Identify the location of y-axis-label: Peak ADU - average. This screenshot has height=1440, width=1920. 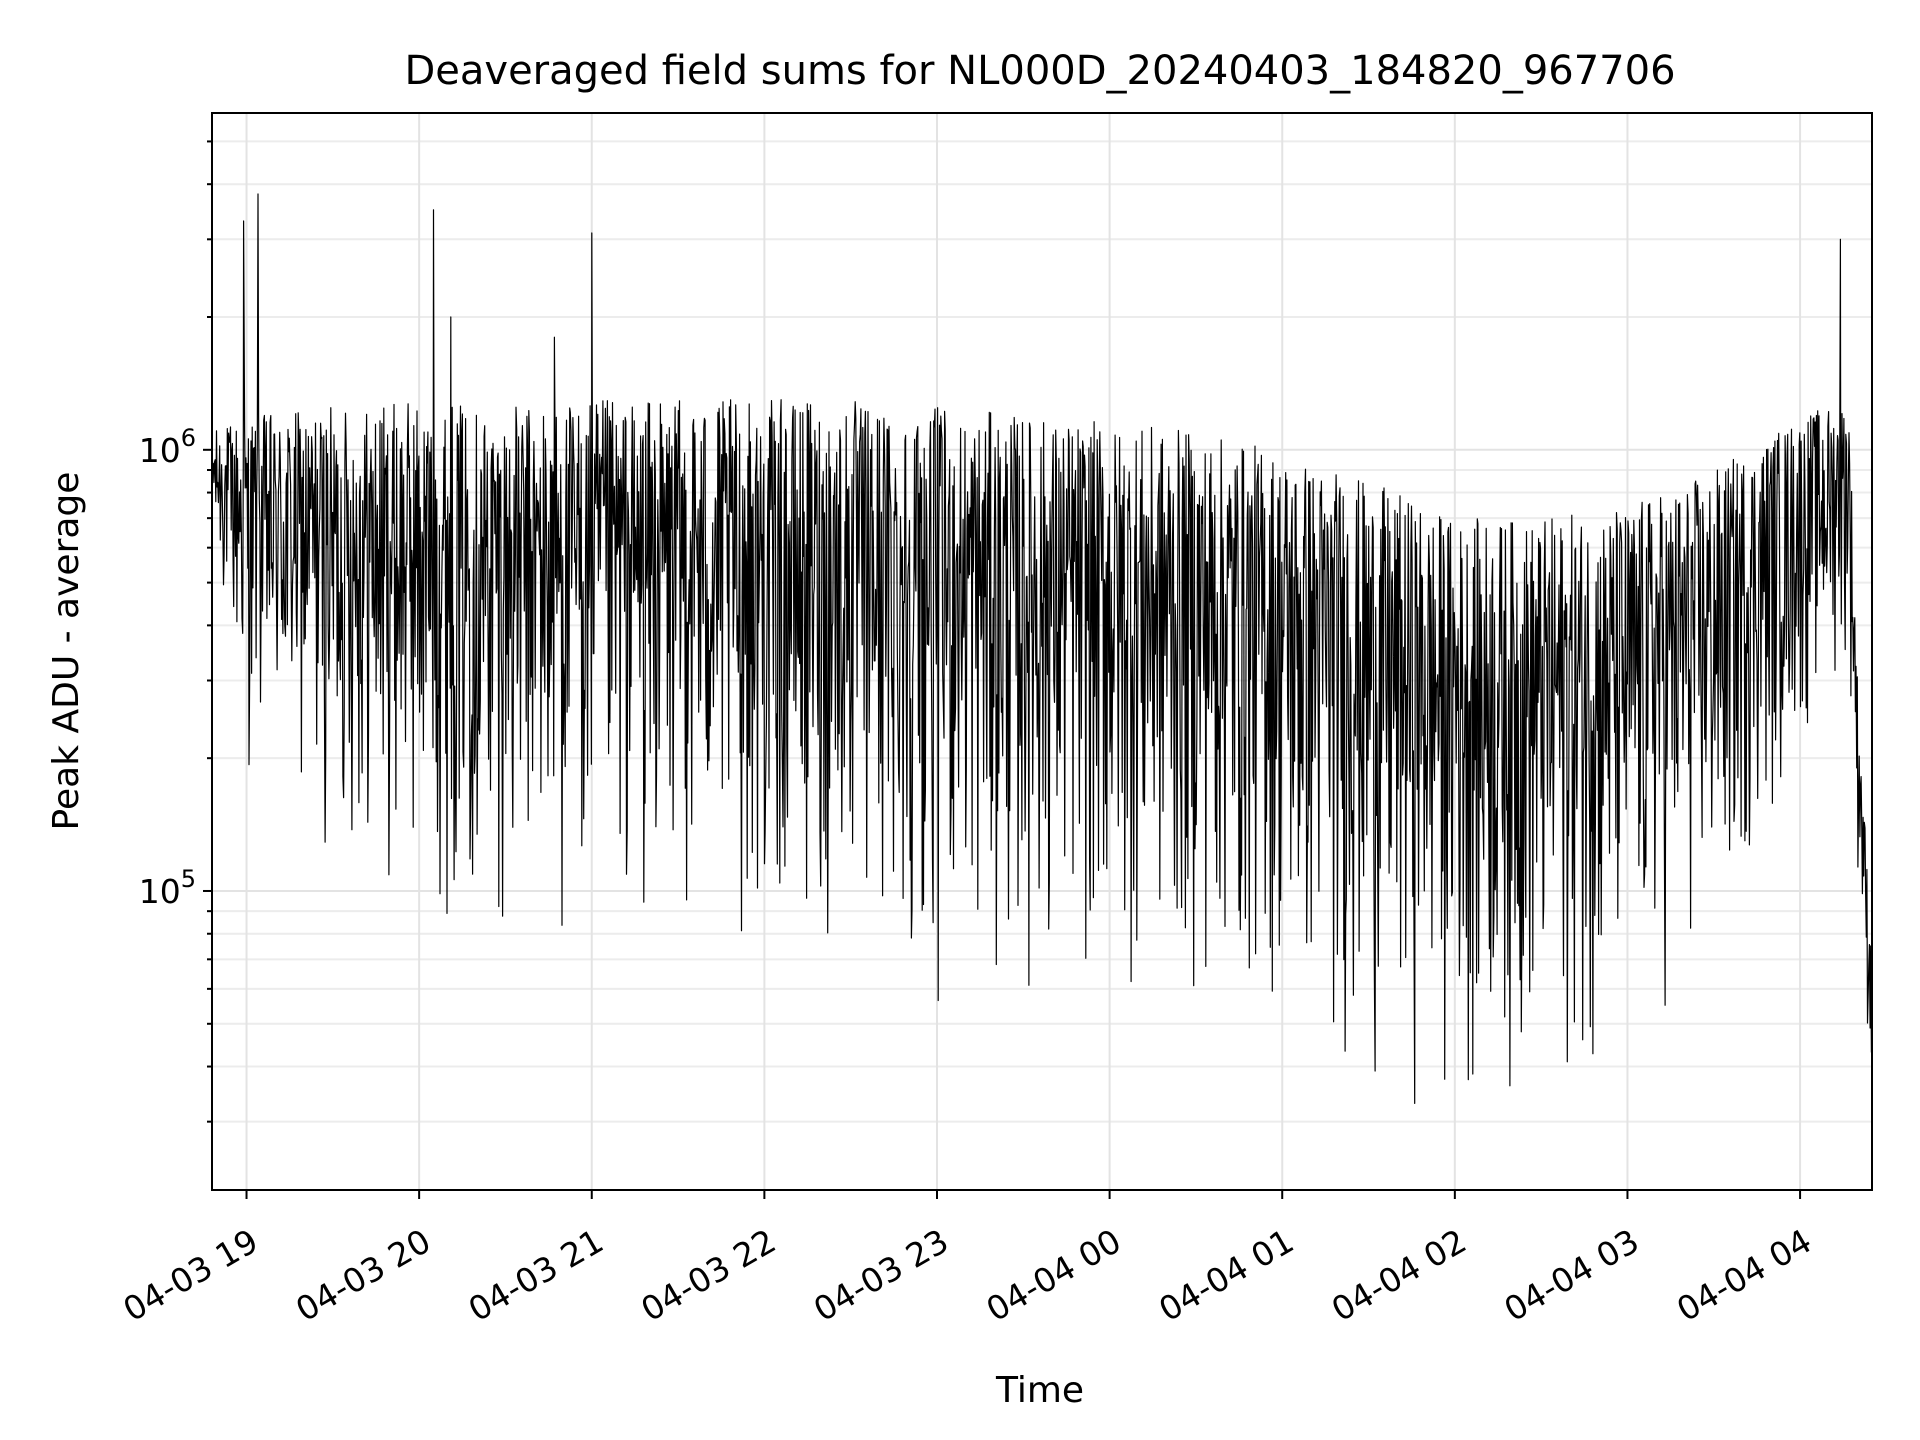
(66, 651).